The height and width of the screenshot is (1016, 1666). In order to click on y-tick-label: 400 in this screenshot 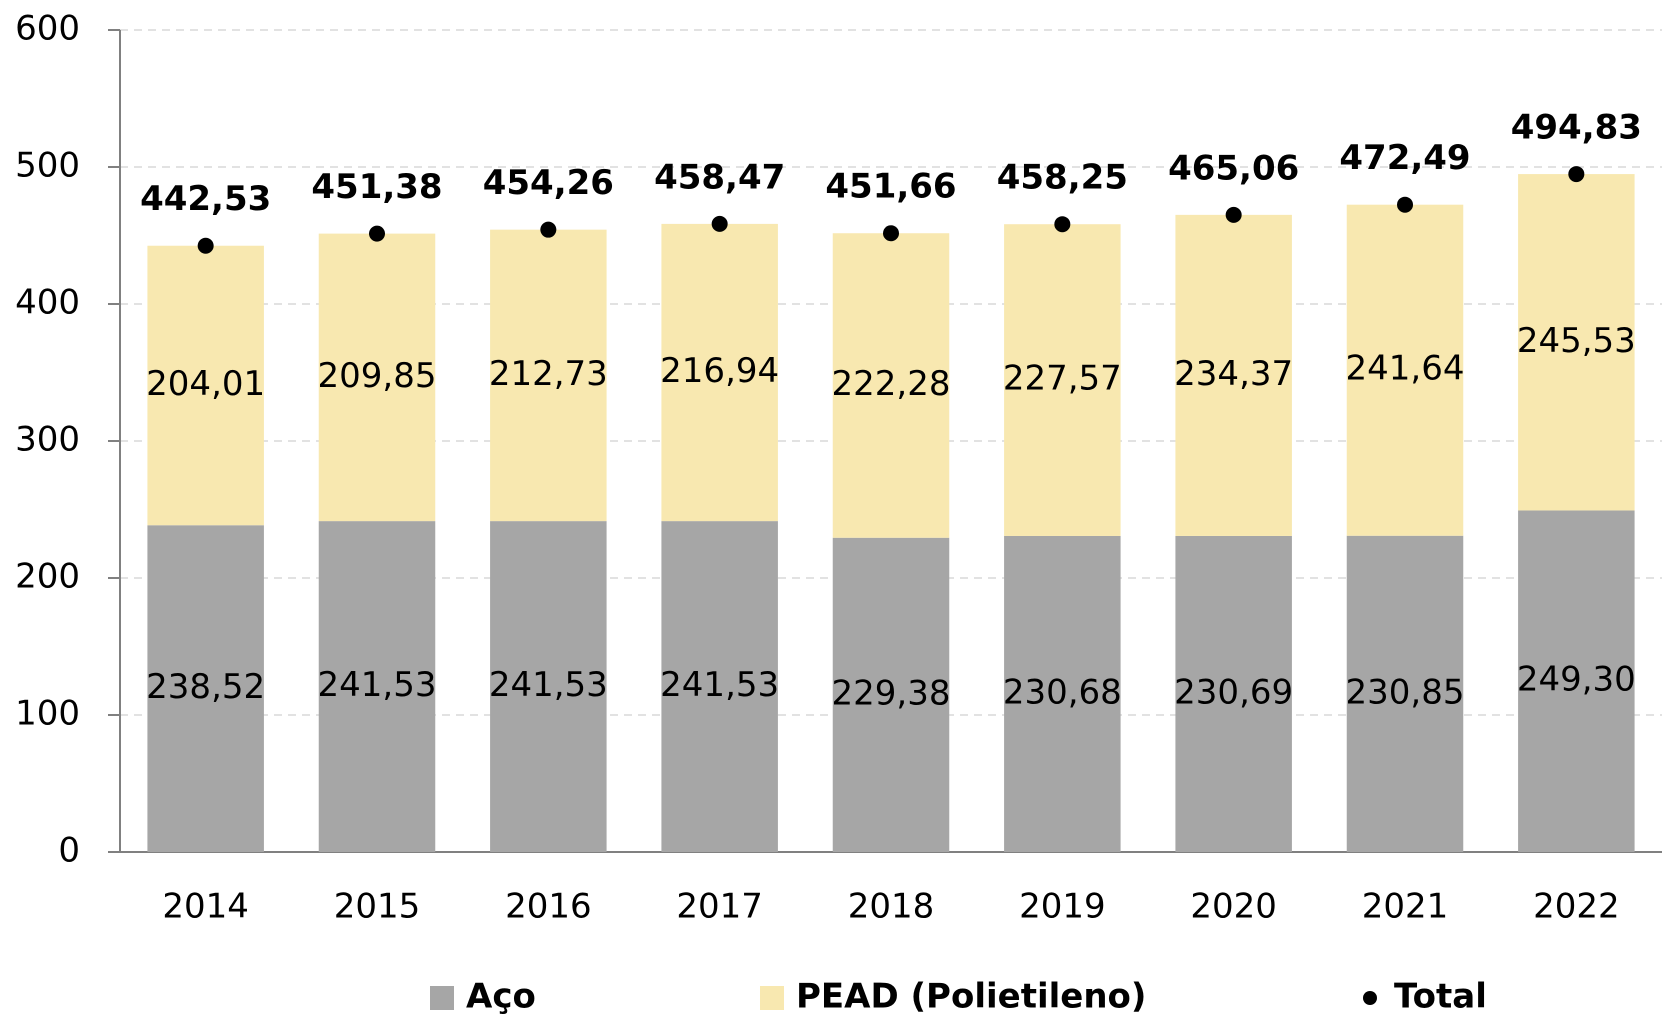, I will do `click(47, 303)`.